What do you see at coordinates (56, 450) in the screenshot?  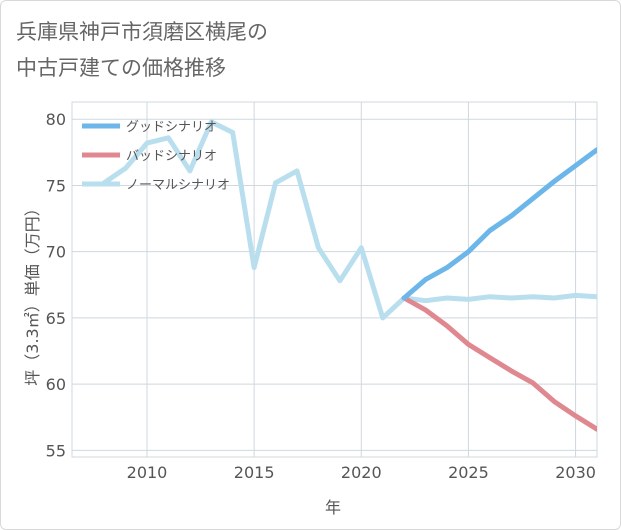 I see `y-tick-label: 55` at bounding box center [56, 450].